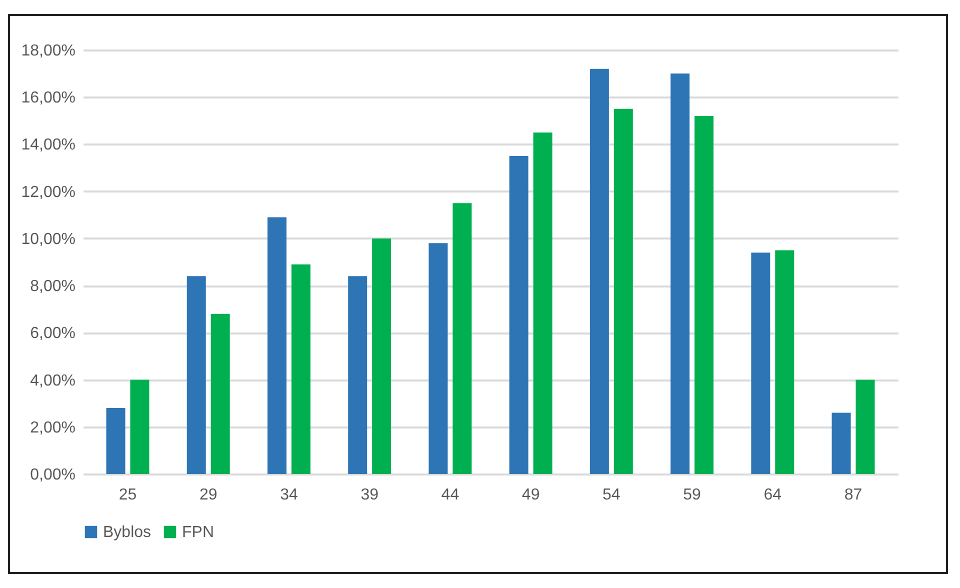  What do you see at coordinates (289, 495) in the screenshot?
I see `x-tick-label: 34` at bounding box center [289, 495].